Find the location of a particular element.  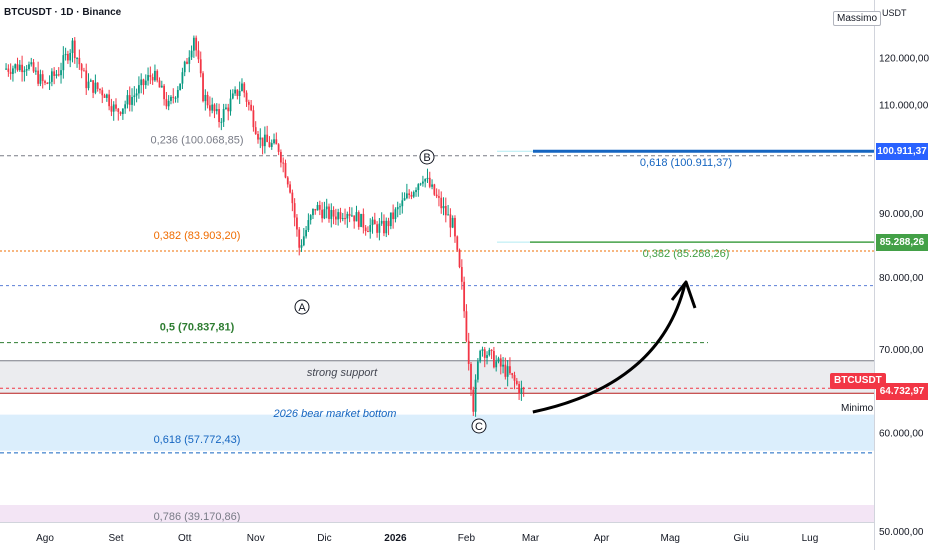

price-tag-fib-0382: 85.288,26 is located at coordinates (902, 243).